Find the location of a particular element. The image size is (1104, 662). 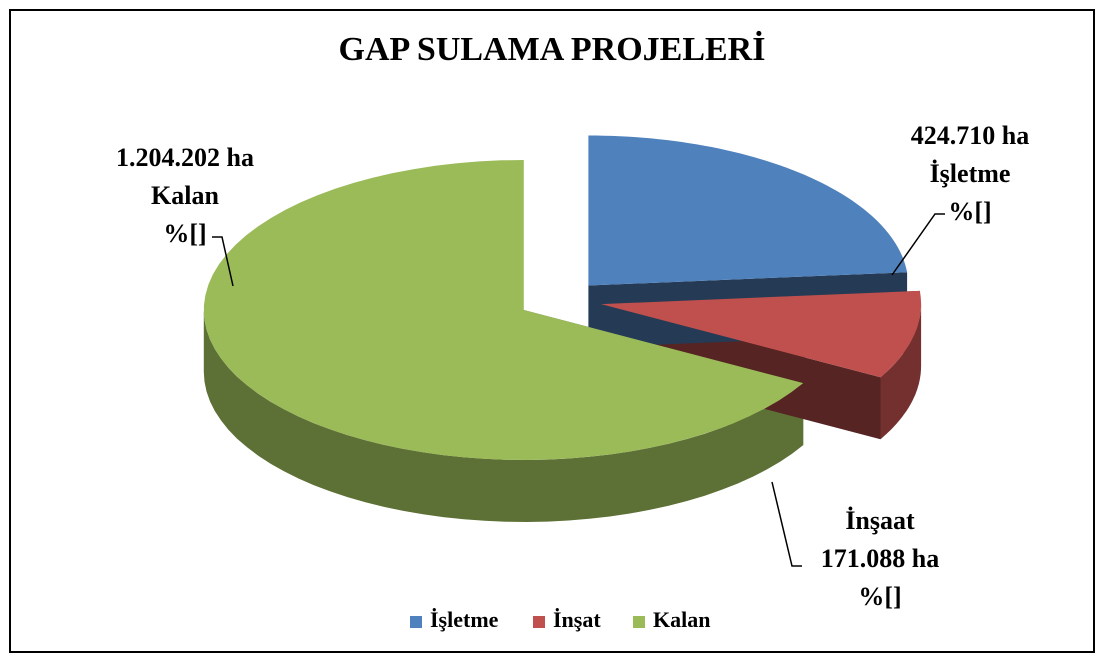

legend-label: İnşat is located at coordinates (577, 619).